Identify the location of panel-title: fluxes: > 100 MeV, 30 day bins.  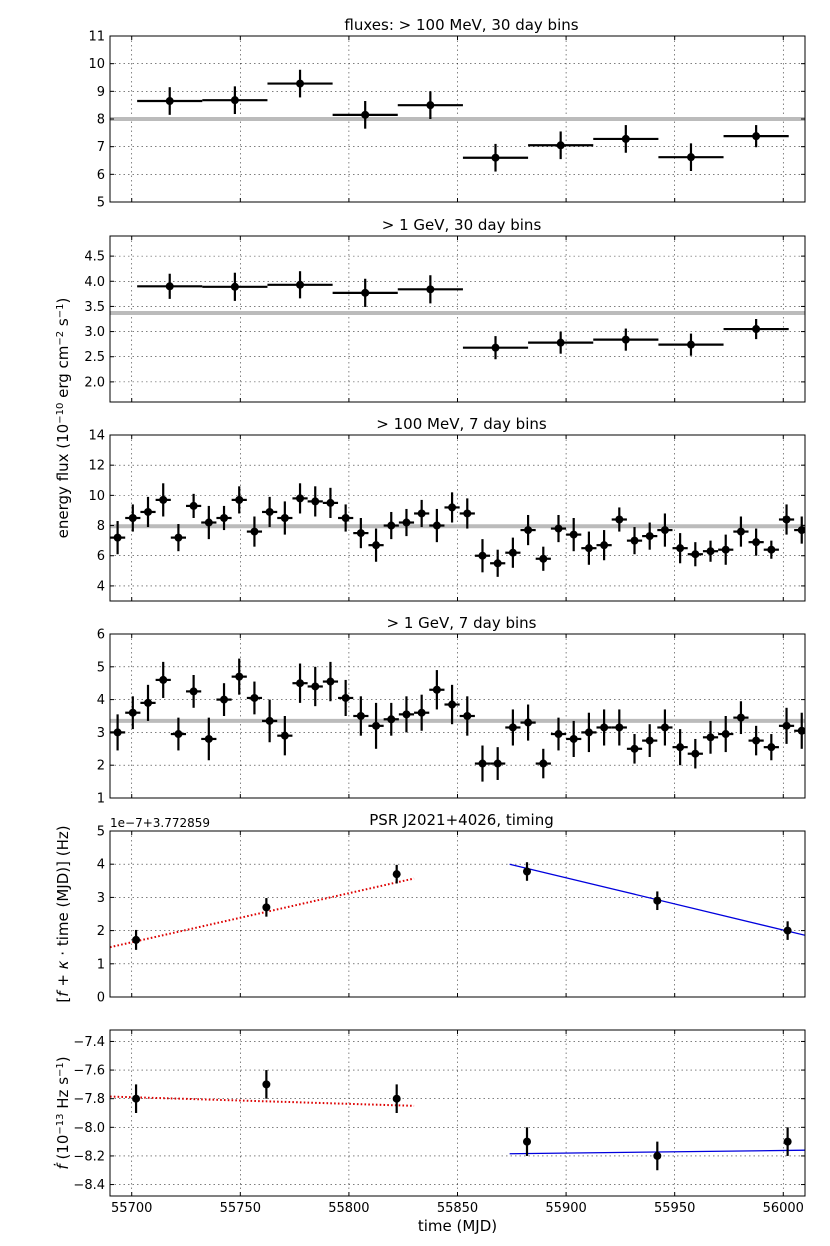
(461, 25).